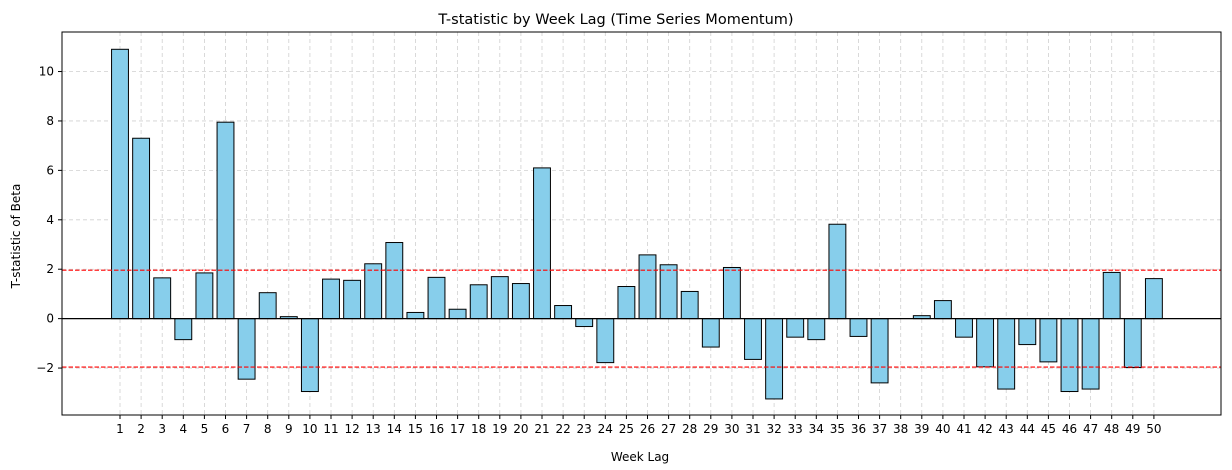  What do you see at coordinates (45, 368) in the screenshot?
I see `y-tick-label: −2` at bounding box center [45, 368].